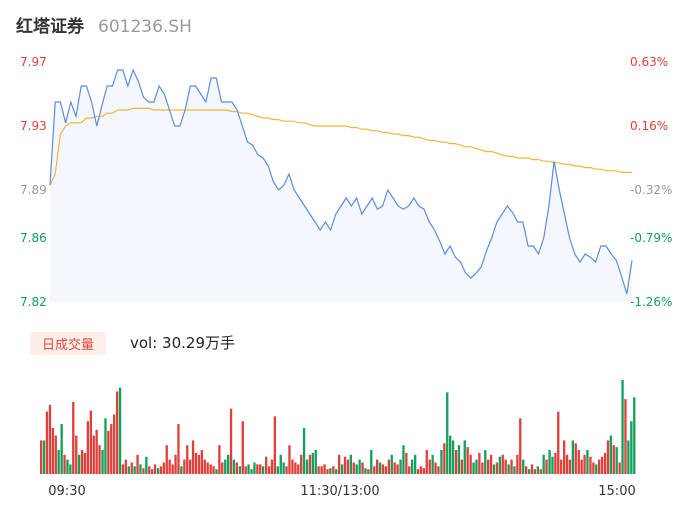  I want to click on percent-tick-label: 0.63%, so click(649, 62).